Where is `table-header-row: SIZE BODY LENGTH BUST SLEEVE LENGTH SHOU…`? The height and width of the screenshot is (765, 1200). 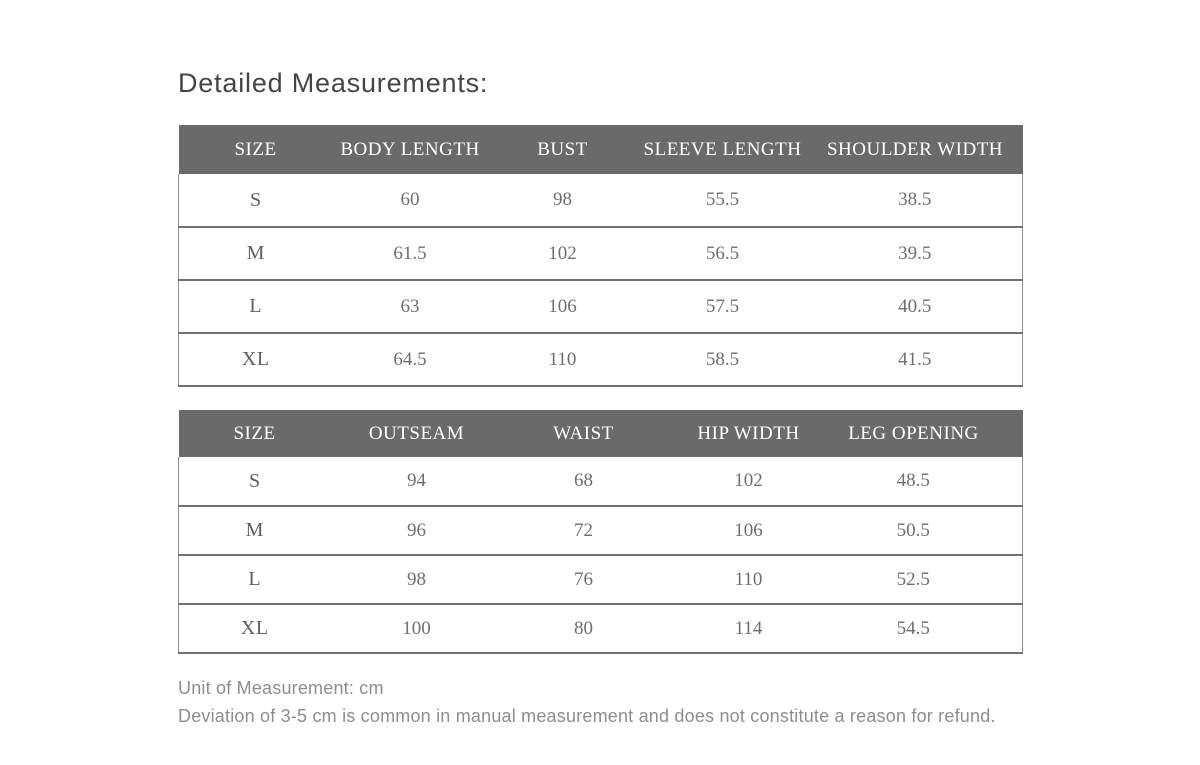 table-header-row: SIZE BODY LENGTH BUST SLEEVE LENGTH SHOU… is located at coordinates (600, 149).